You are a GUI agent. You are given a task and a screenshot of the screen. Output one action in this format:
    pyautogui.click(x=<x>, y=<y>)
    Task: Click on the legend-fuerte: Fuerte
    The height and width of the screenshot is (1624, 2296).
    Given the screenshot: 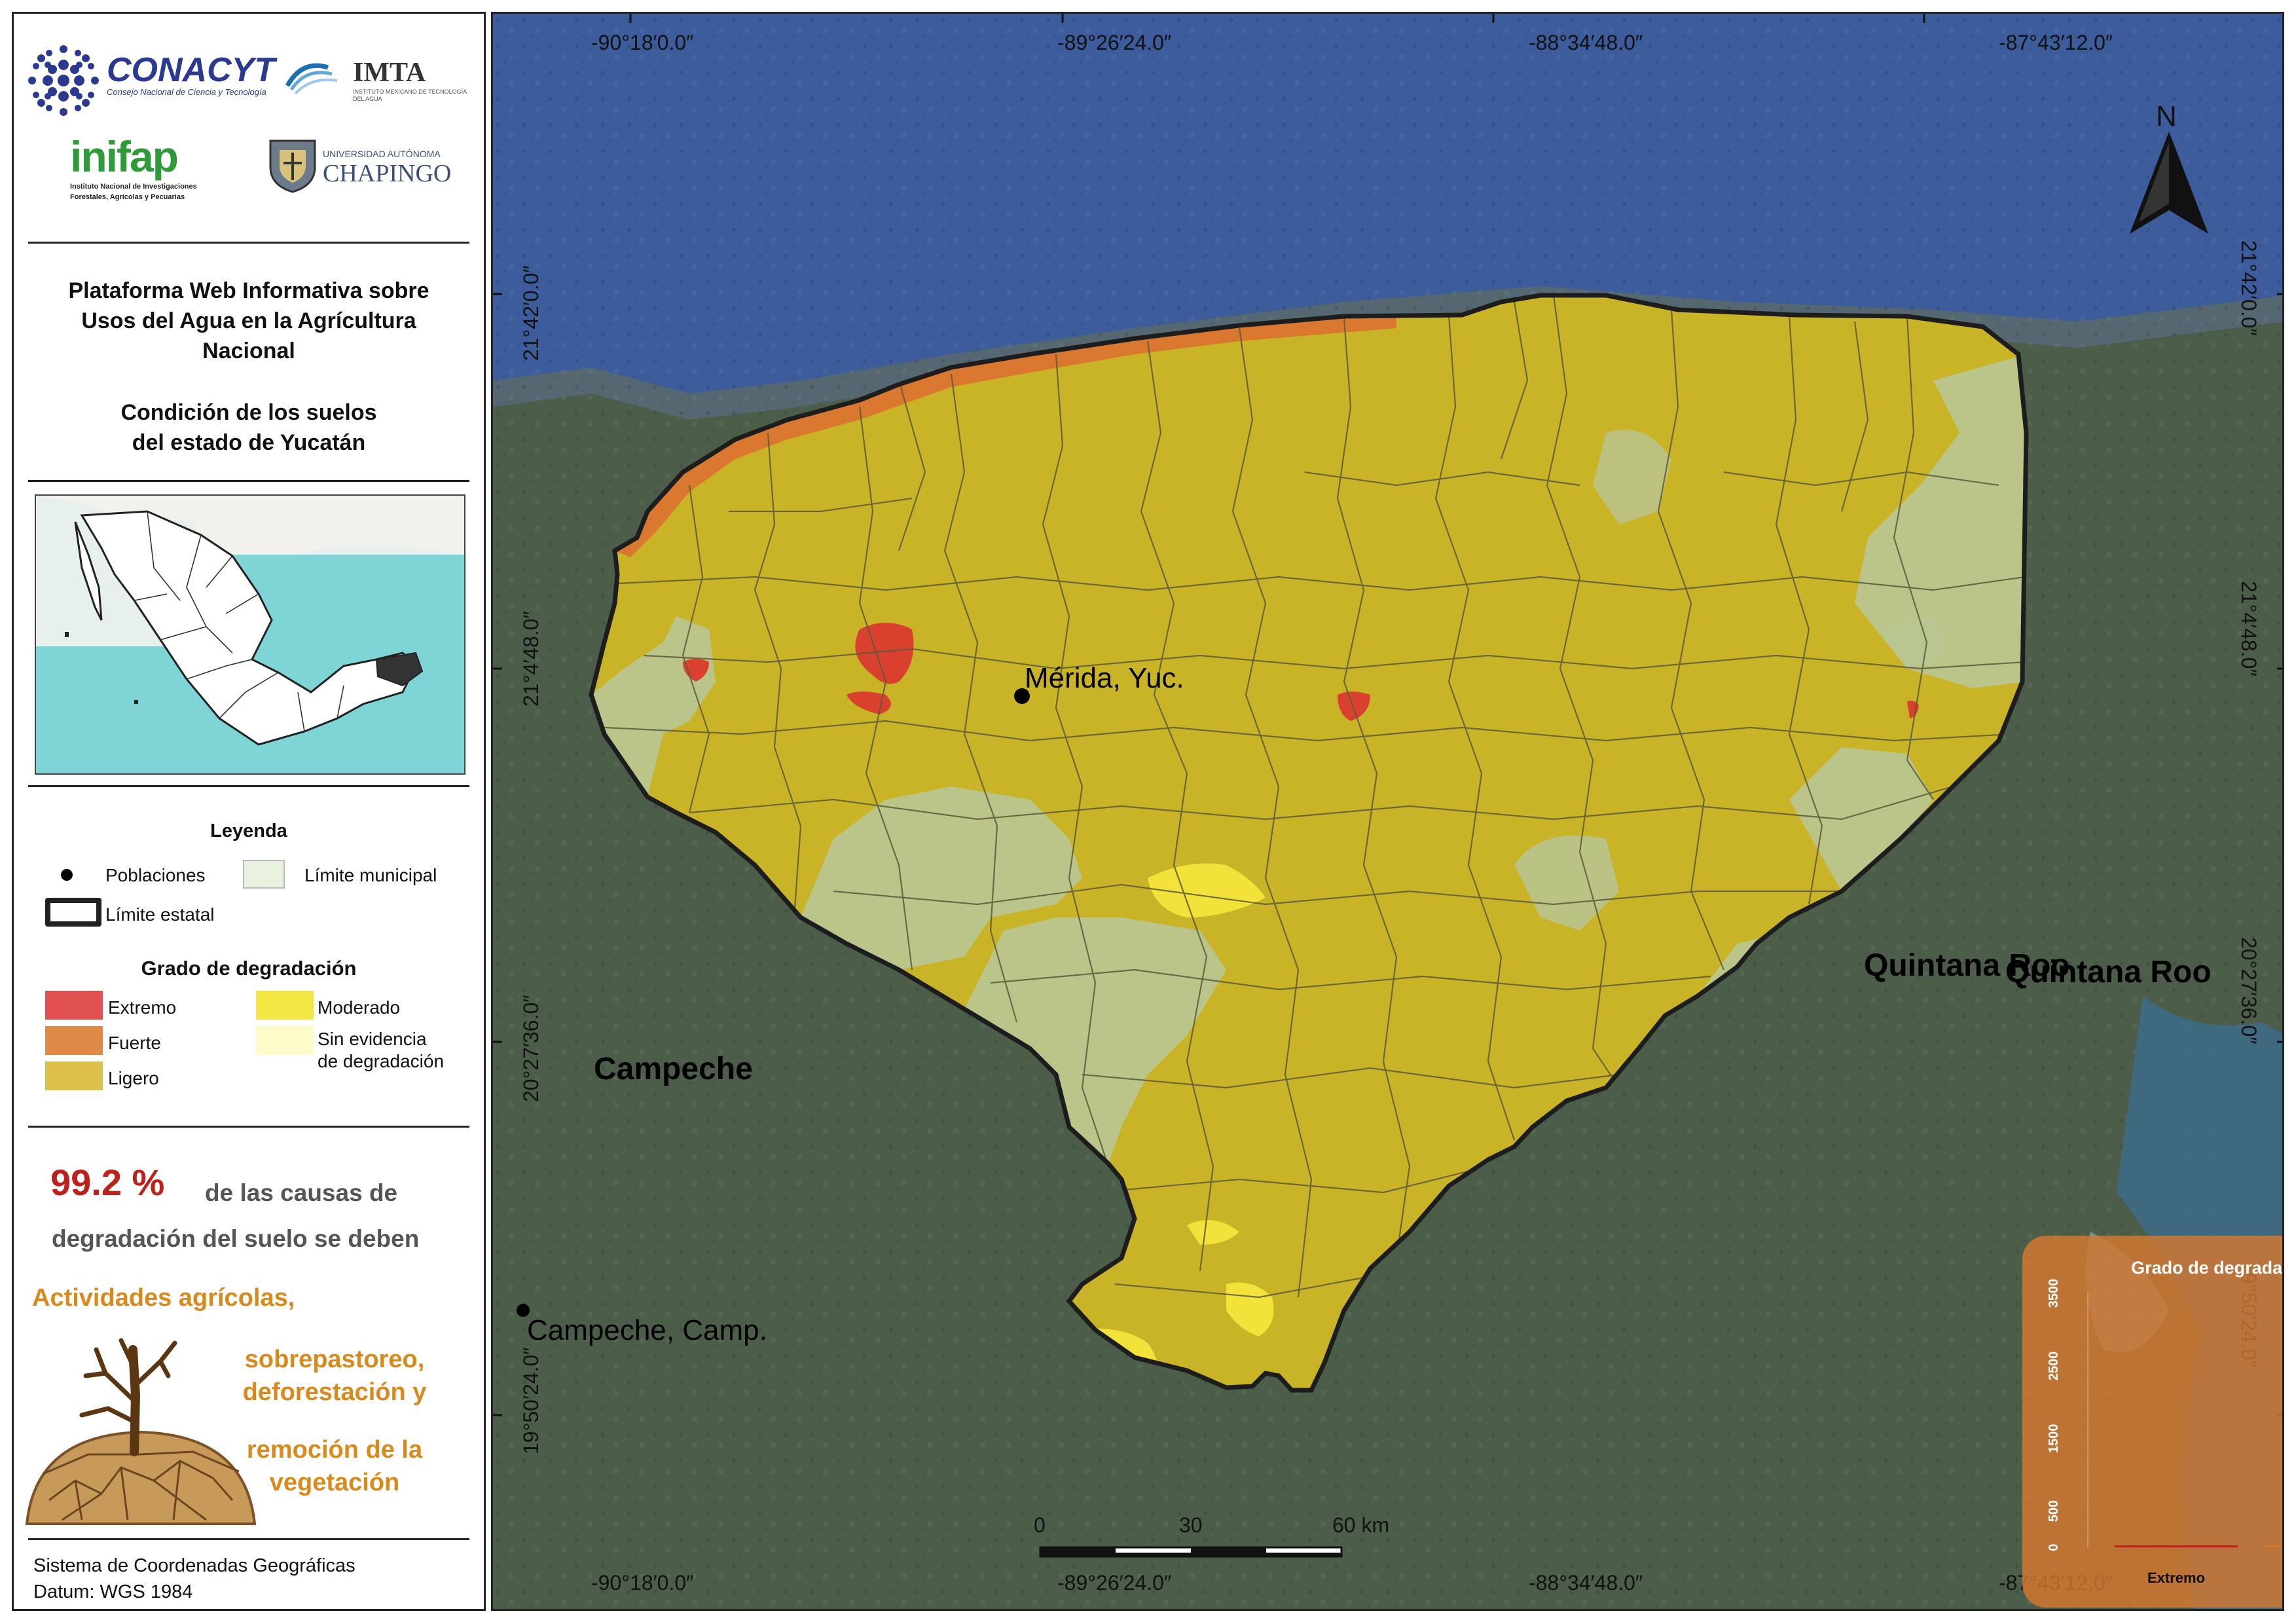 What is the action you would take?
    pyautogui.click(x=134, y=1043)
    